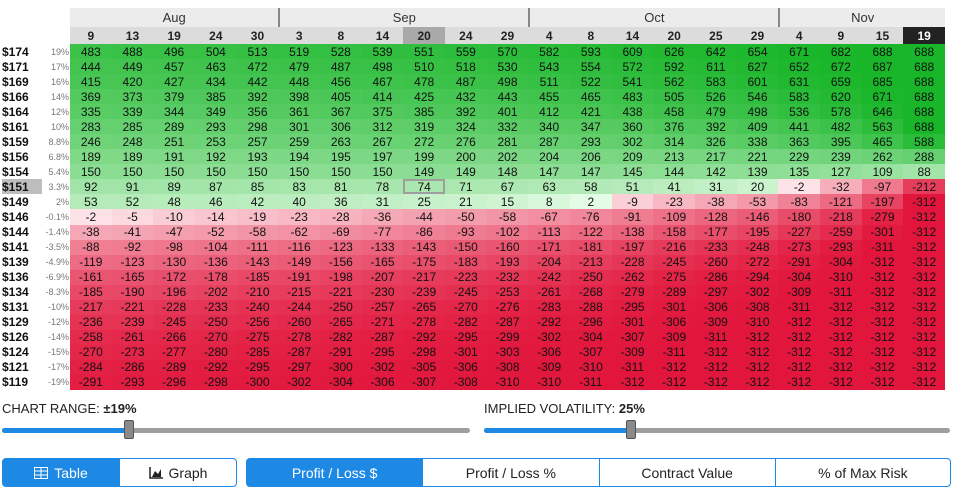 The width and height of the screenshot is (962, 498). I want to click on pl-cell: -104, so click(216, 247).